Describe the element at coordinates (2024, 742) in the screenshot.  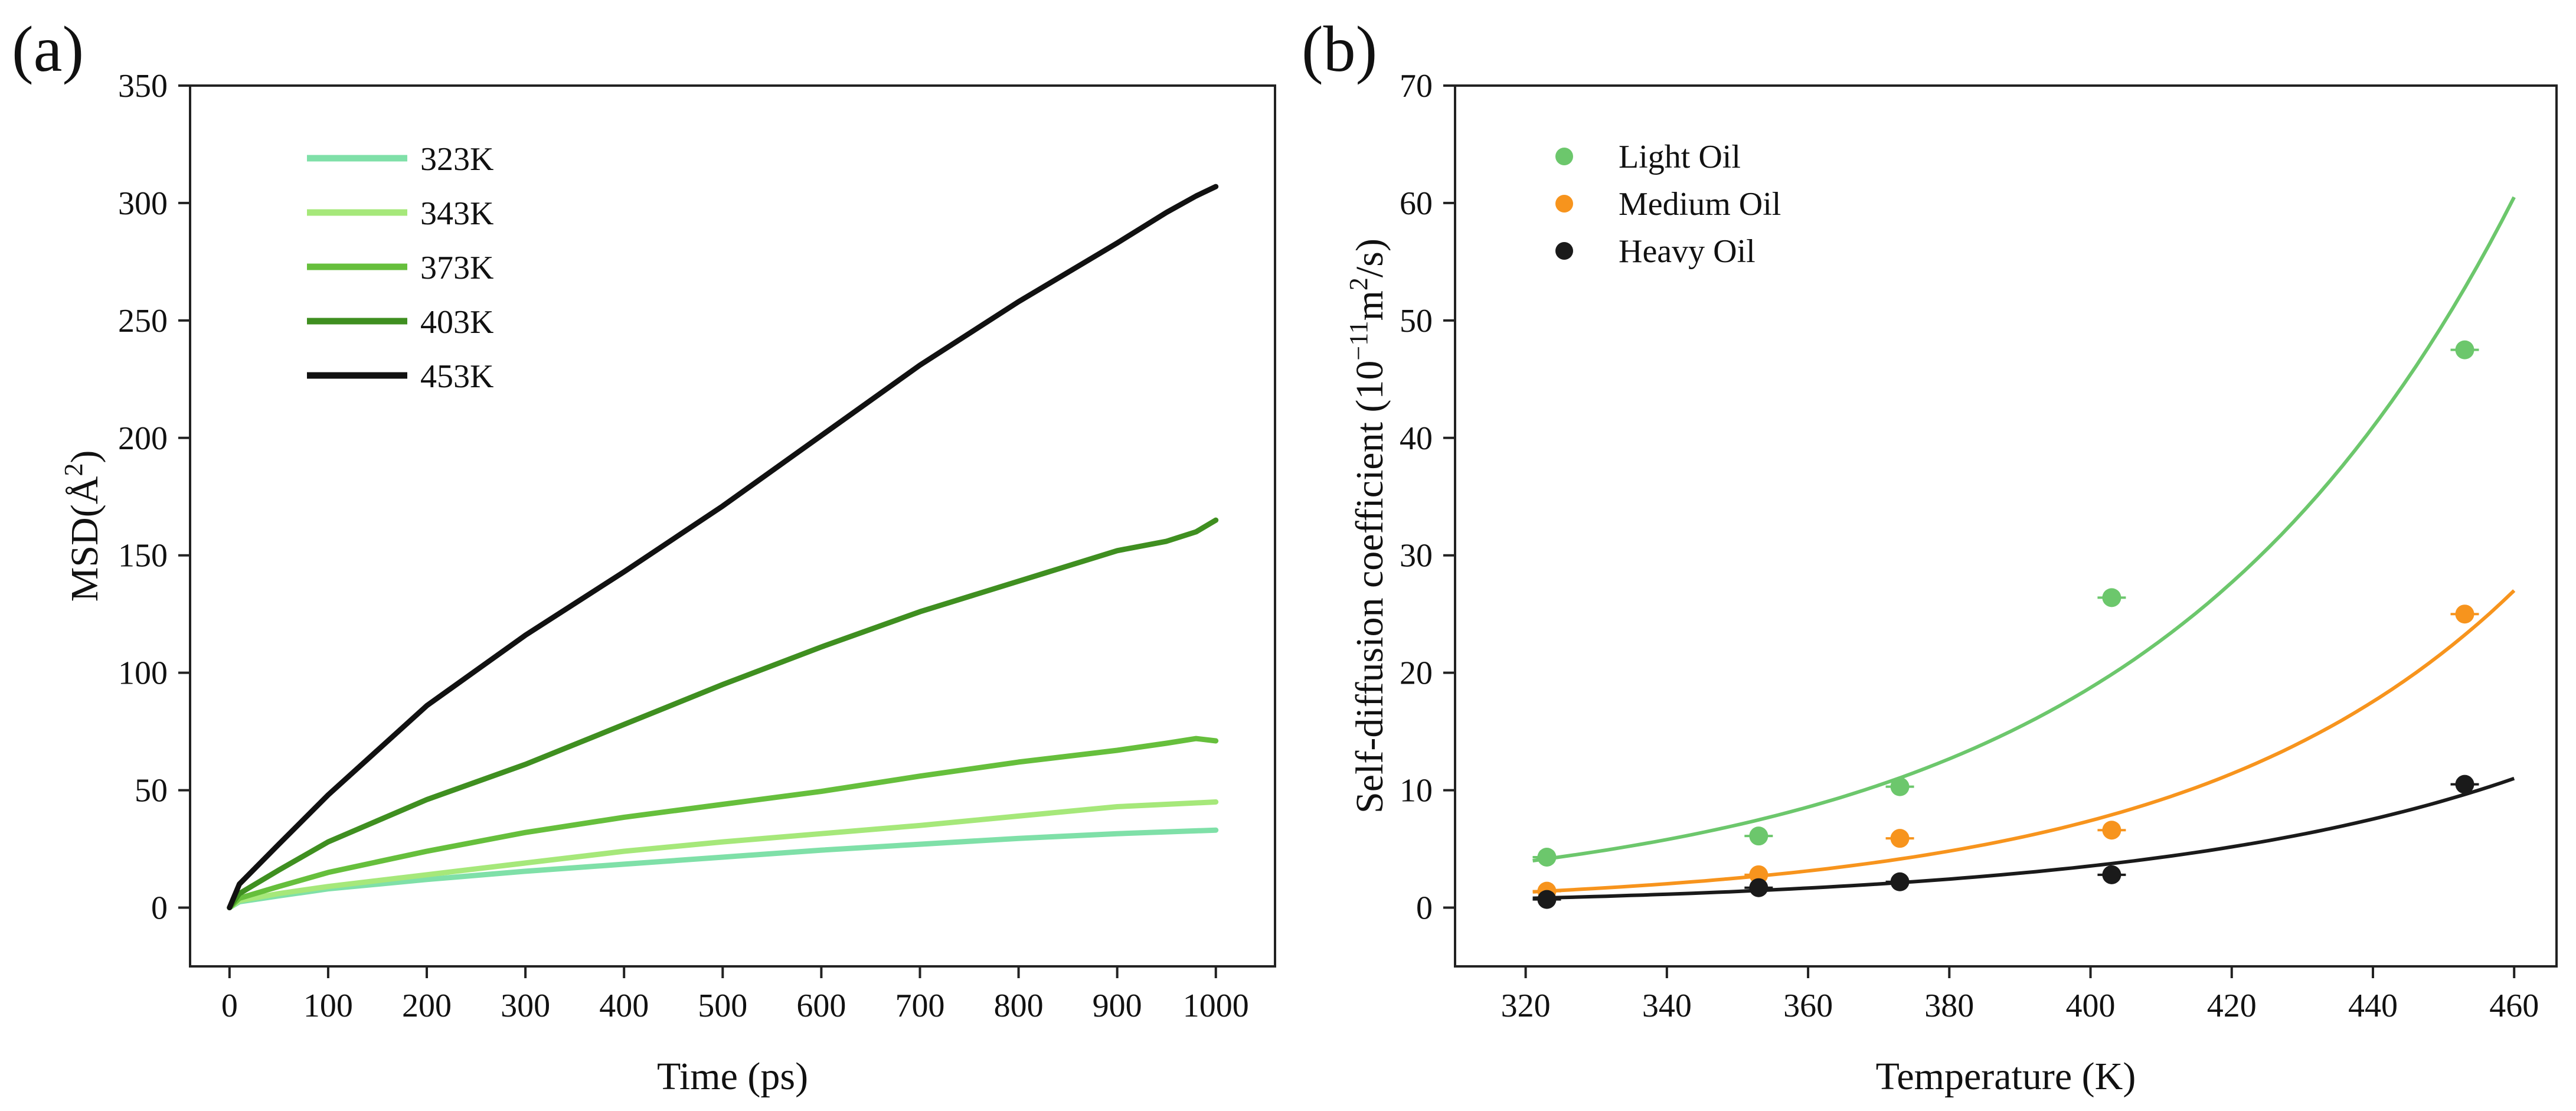
I see `fit-curve-Medium Oil` at that location.